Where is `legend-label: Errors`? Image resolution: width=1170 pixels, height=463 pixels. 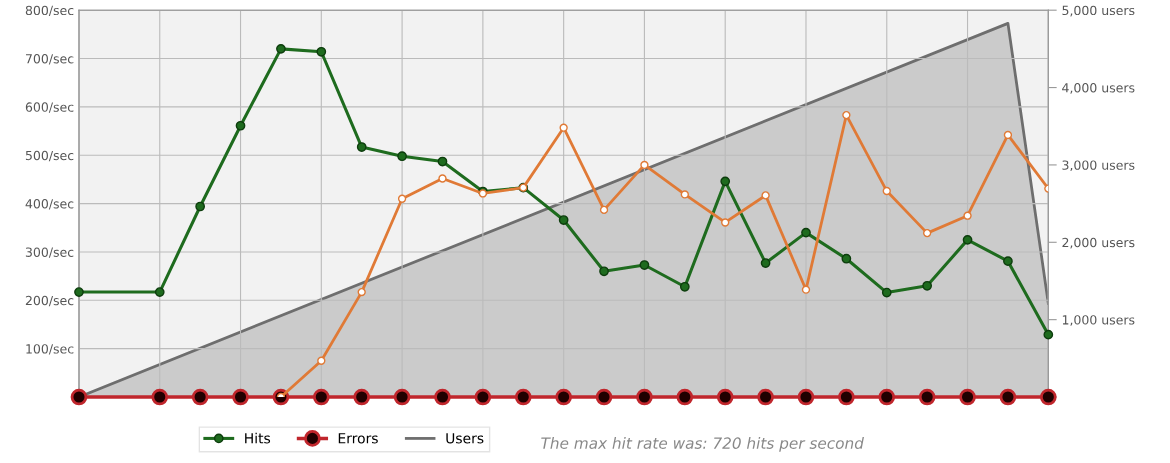
legend-label: Errors is located at coordinates (358, 438).